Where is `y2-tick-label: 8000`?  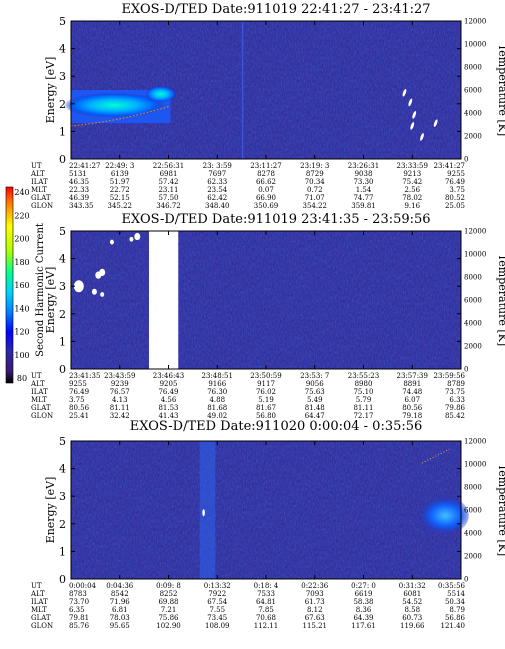
y2-tick-label: 8000 is located at coordinates (473, 278).